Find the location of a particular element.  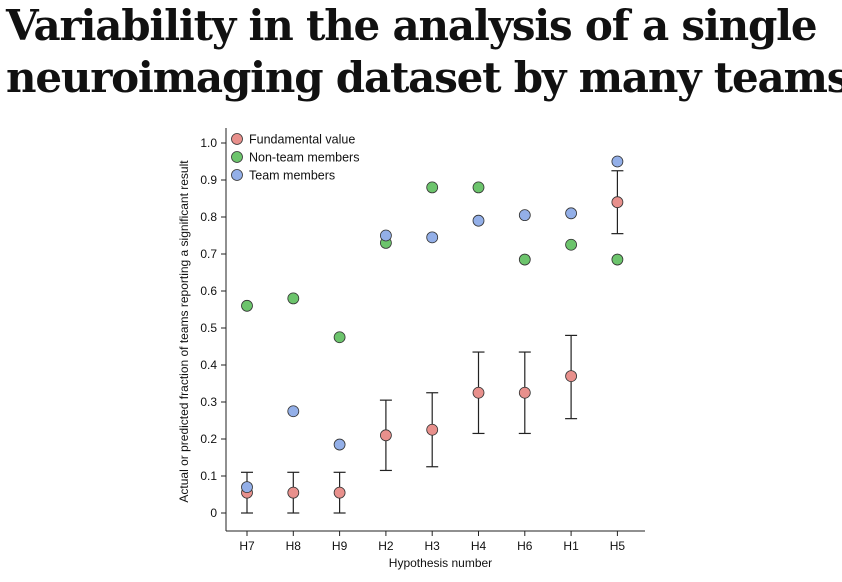

point-non-team-members-h9 is located at coordinates (339, 337).